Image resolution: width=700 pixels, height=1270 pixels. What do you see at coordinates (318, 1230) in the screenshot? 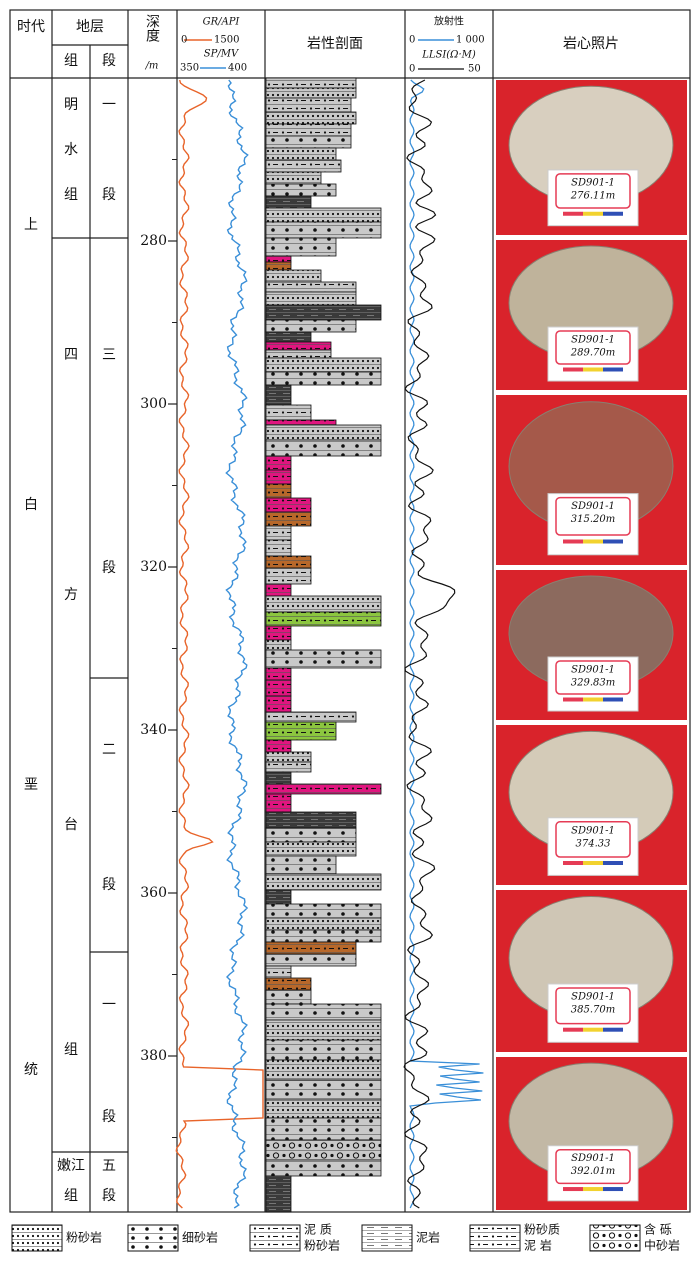
I see `legend-label: 泥 质` at bounding box center [318, 1230].